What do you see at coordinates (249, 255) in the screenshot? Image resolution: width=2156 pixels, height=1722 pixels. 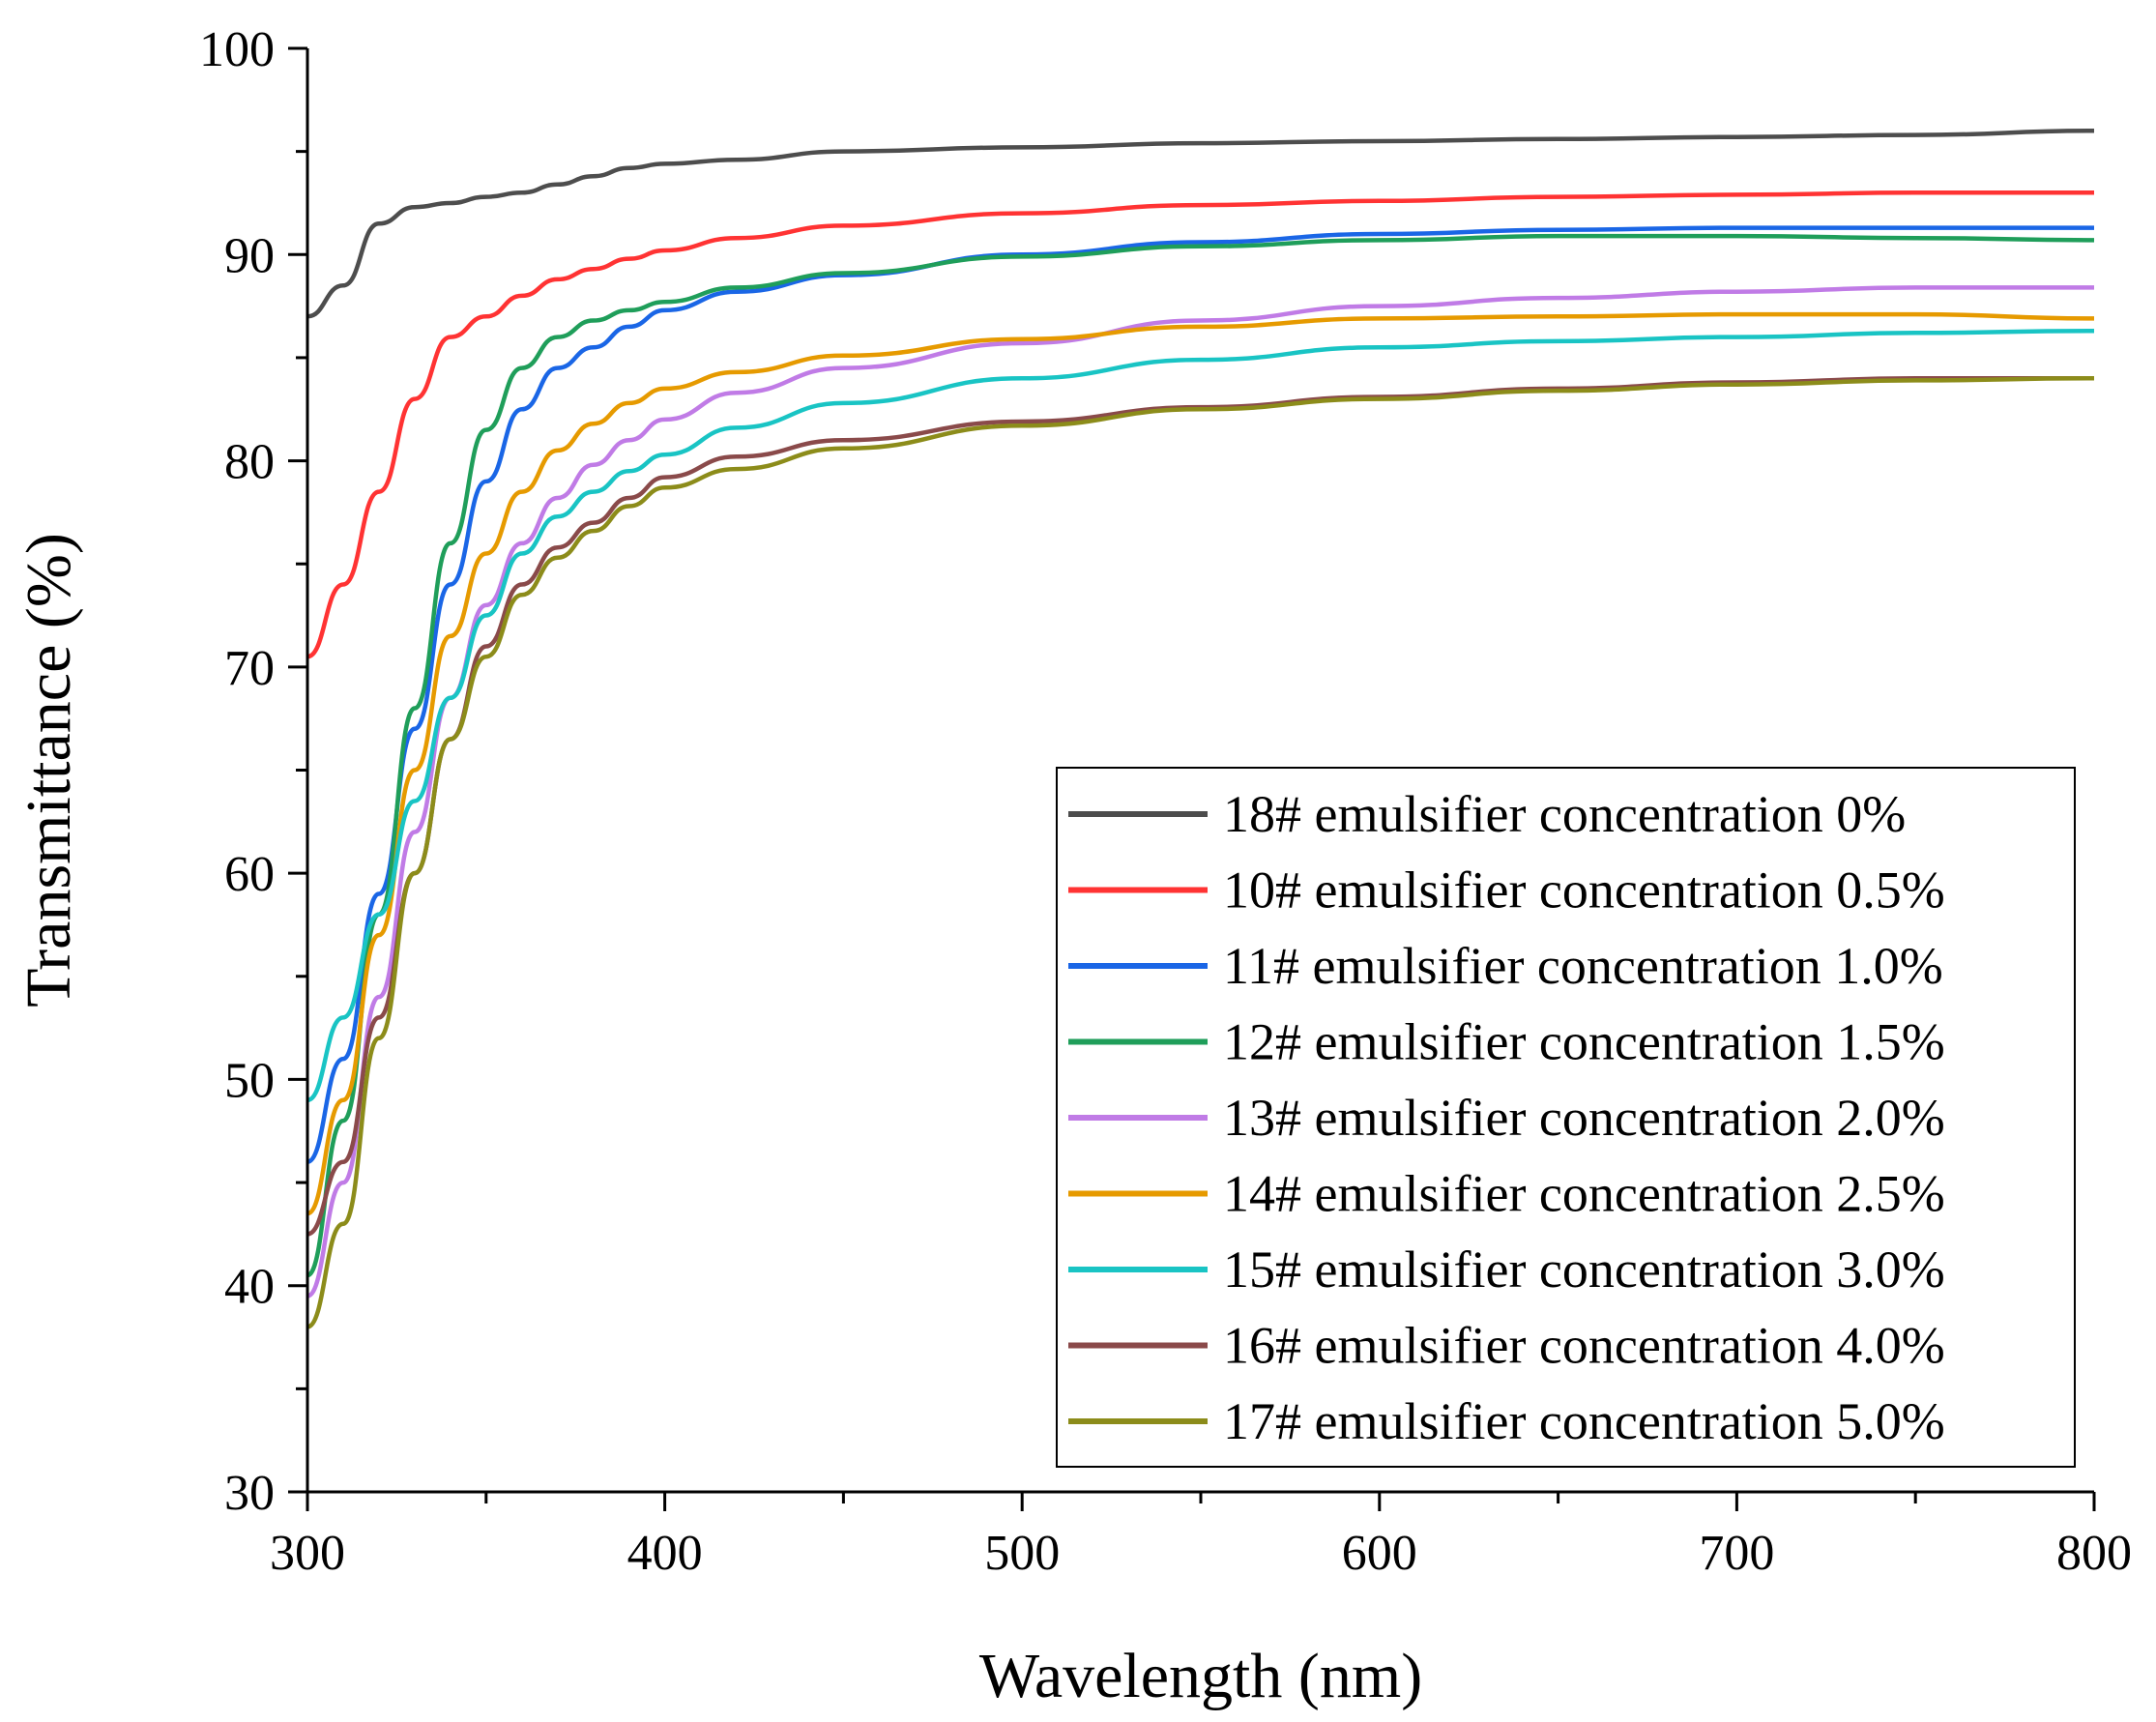 I see `y-tick-label: 90` at bounding box center [249, 255].